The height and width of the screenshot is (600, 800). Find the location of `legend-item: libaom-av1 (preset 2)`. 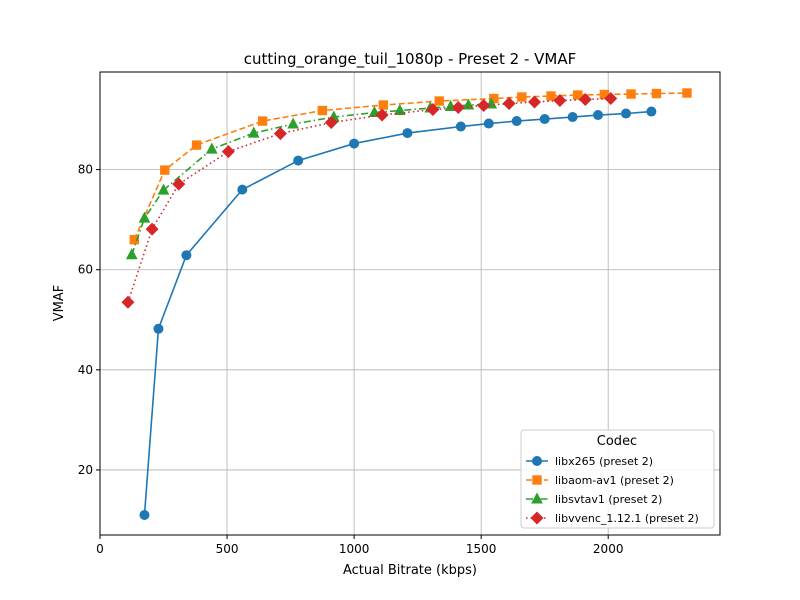

legend-item: libaom-av1 (preset 2) is located at coordinates (600, 480).